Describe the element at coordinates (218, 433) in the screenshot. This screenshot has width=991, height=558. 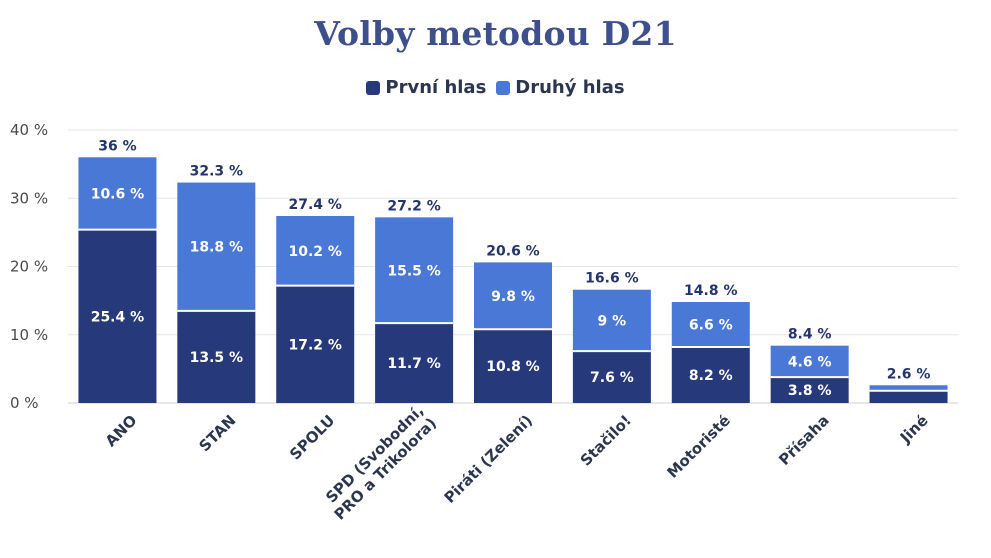
I see `x-tick-label: STAN` at that location.